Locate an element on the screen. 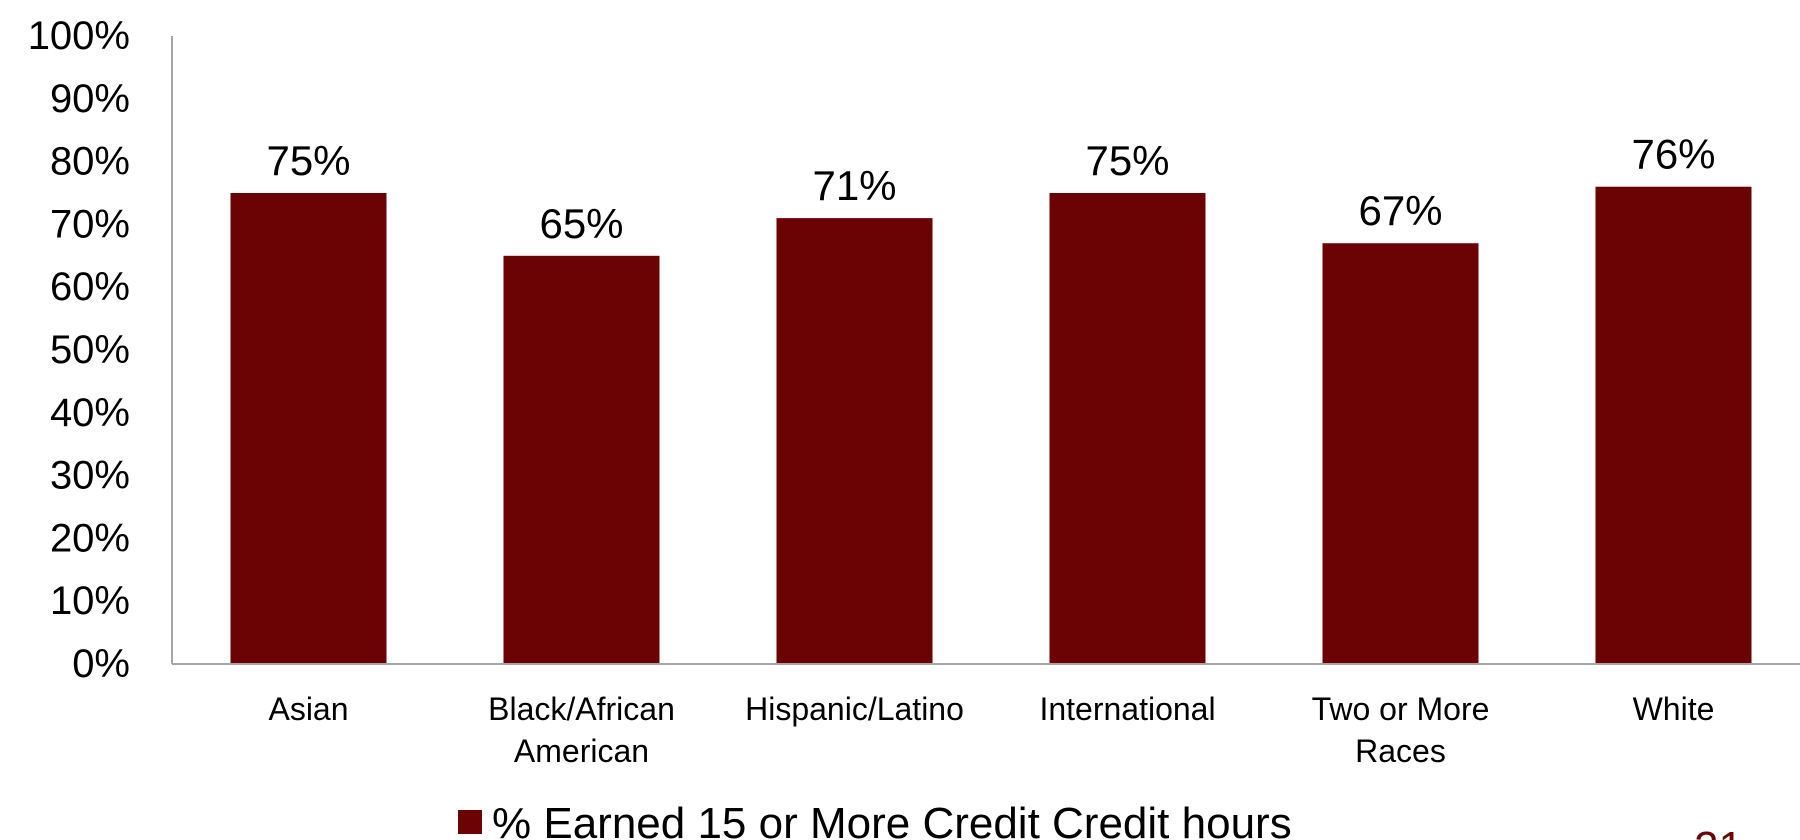 This screenshot has width=1800, height=840. y-tick-label: 80% is located at coordinates (90, 162).